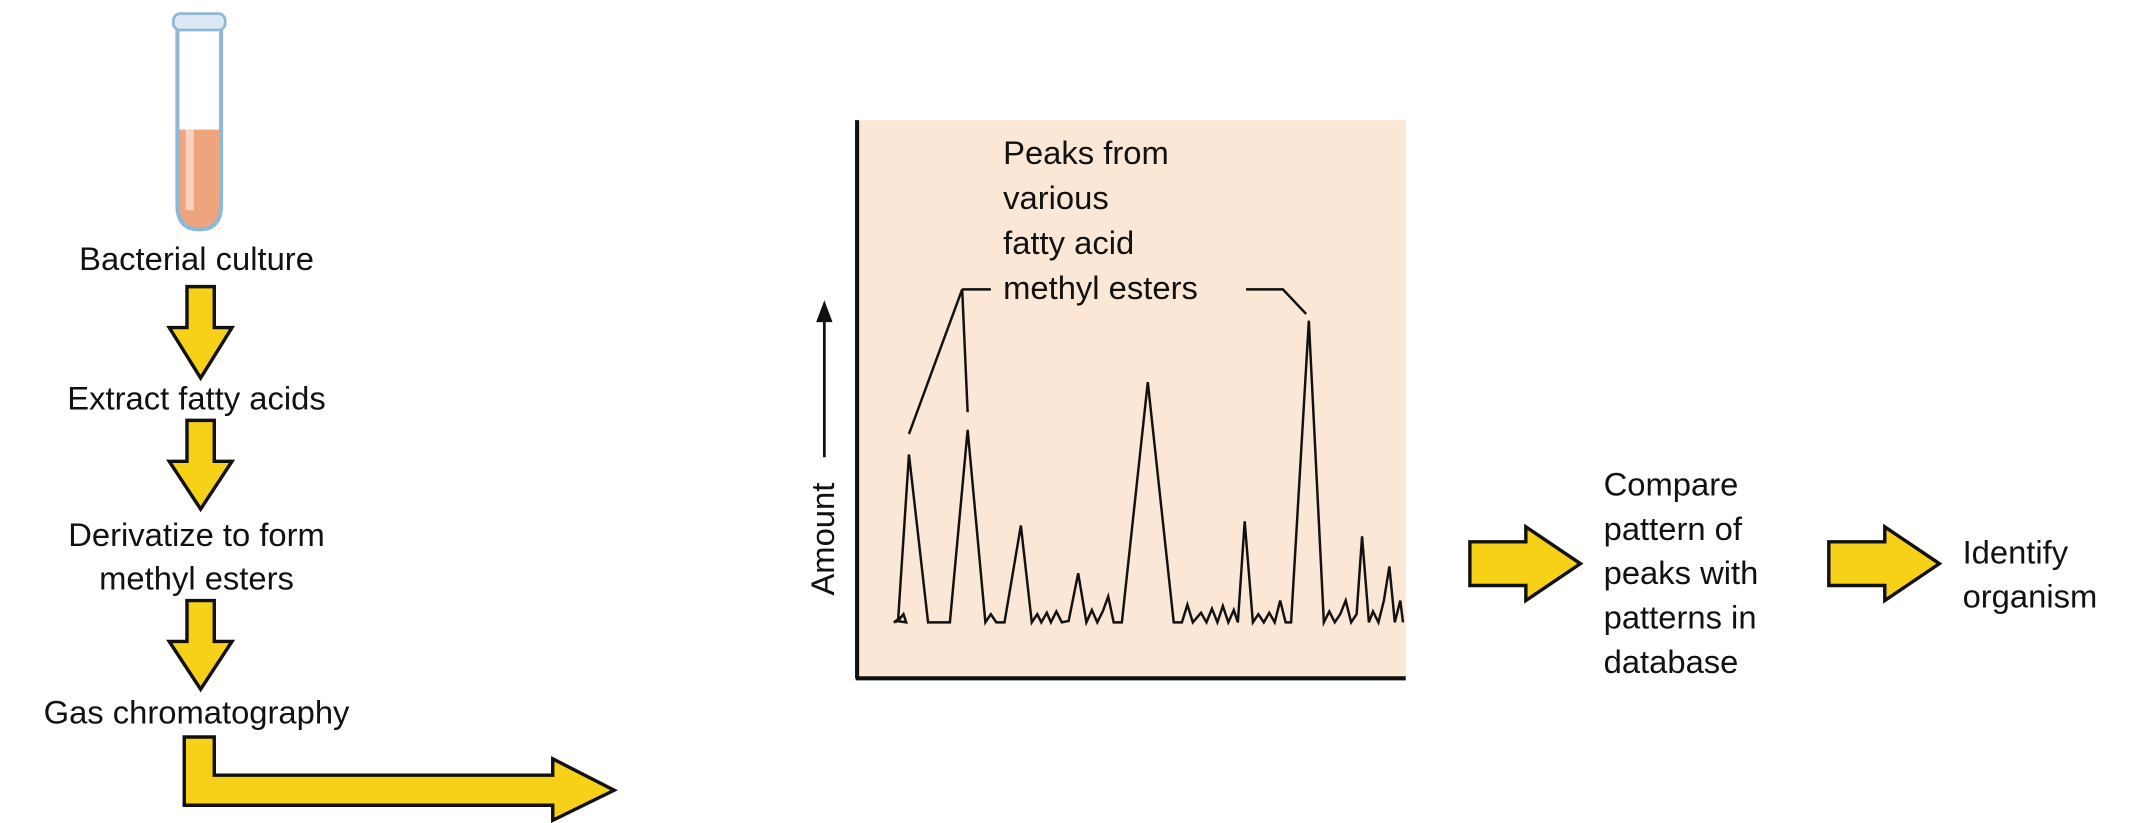  What do you see at coordinates (1681, 572) in the screenshot?
I see `compare-label: peaks with` at bounding box center [1681, 572].